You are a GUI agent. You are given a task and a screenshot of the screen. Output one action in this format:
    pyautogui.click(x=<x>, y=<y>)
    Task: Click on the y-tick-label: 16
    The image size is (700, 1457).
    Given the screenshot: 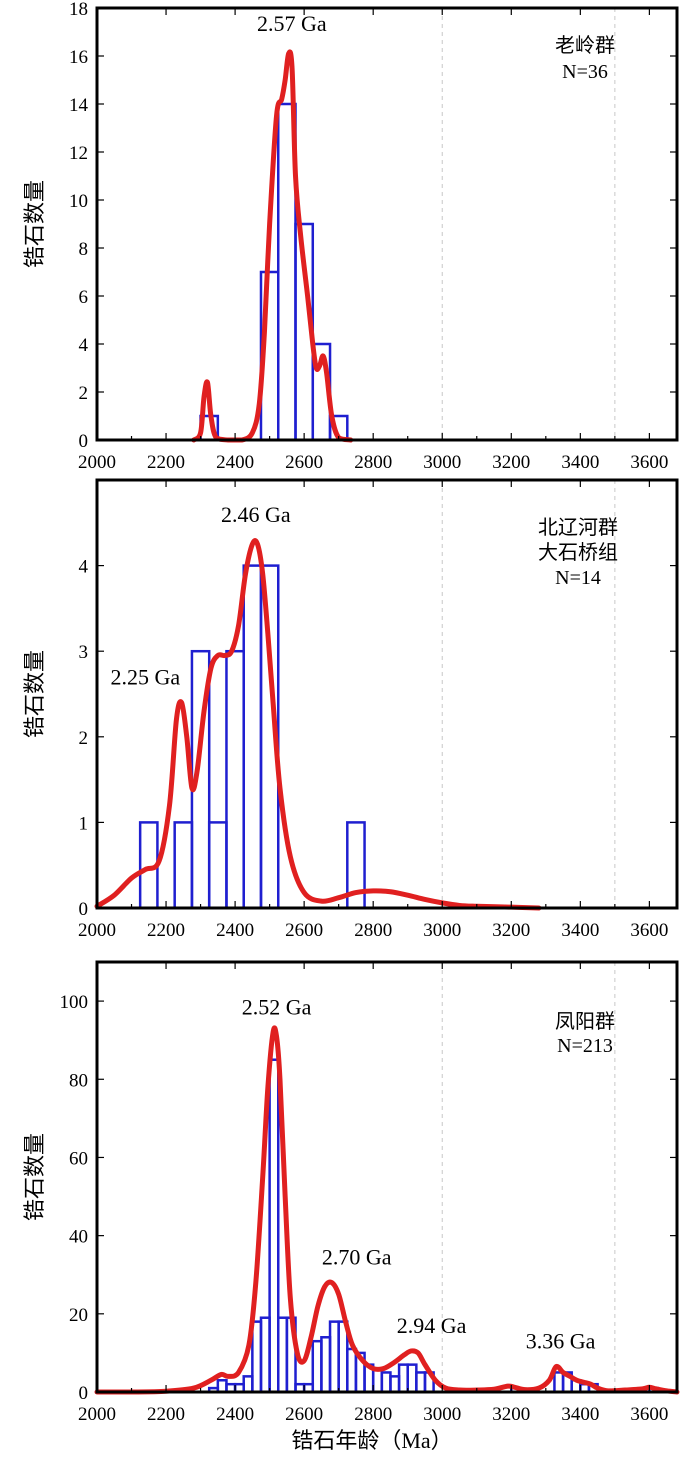 What is the action you would take?
    pyautogui.click(x=78, y=57)
    